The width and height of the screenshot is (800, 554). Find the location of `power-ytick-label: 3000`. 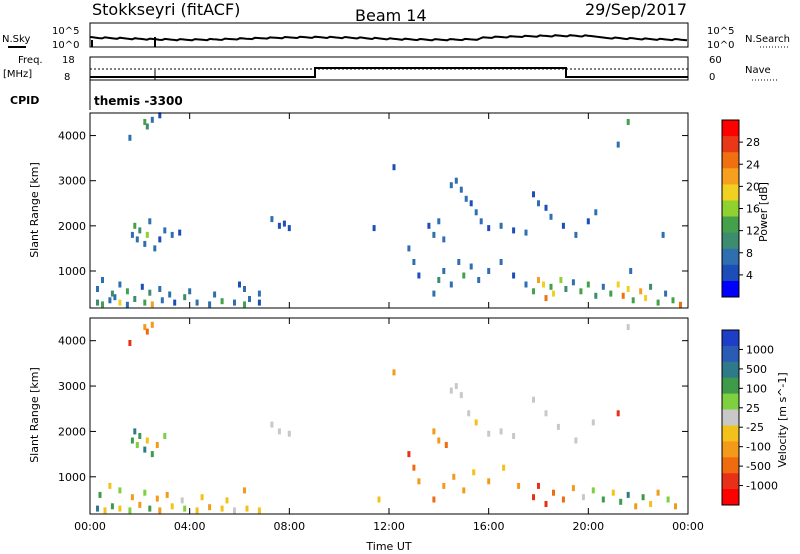

power-ytick-label: 3000 is located at coordinates (72, 181).